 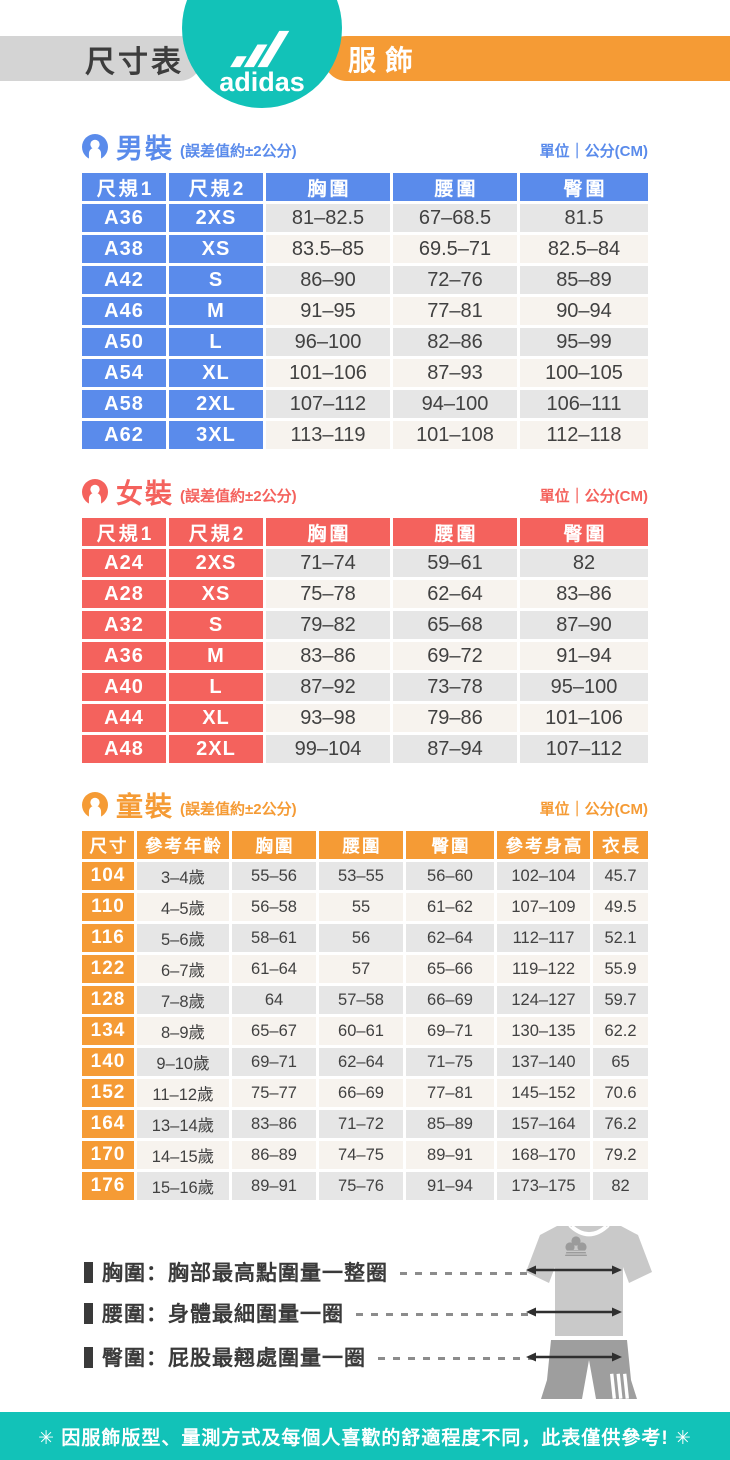 I want to click on size-label-cell: S, so click(x=216, y=625).